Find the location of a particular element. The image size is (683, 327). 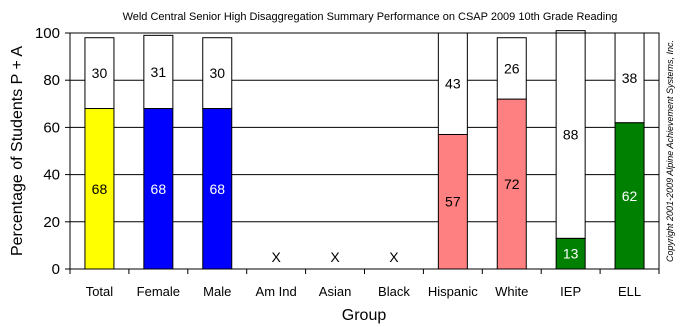

bar-not-proficient-total is located at coordinates (99, 73).